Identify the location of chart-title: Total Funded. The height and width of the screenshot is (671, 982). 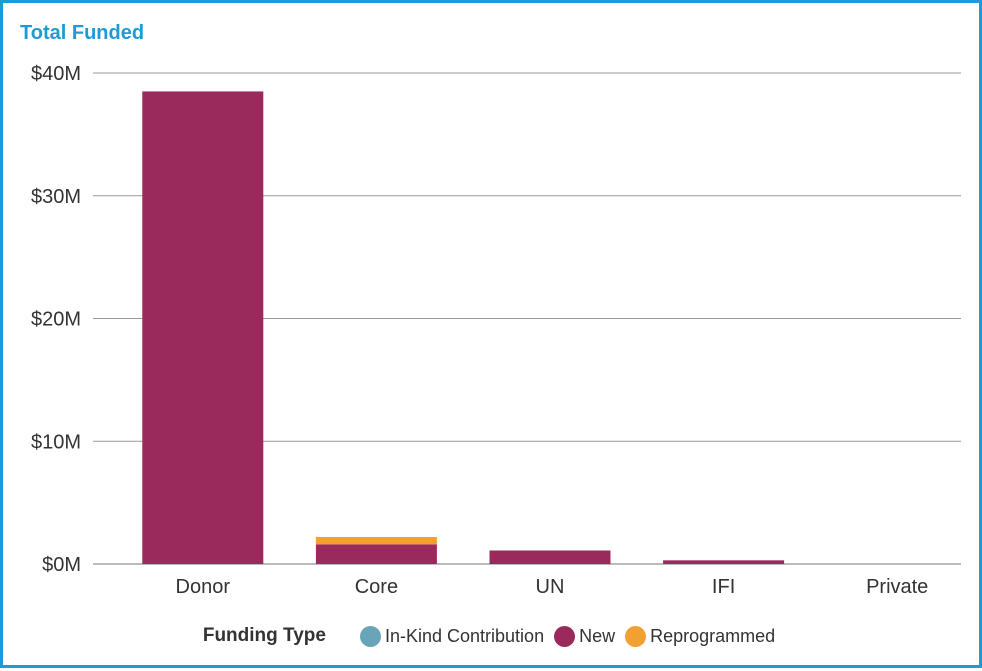
(82, 33).